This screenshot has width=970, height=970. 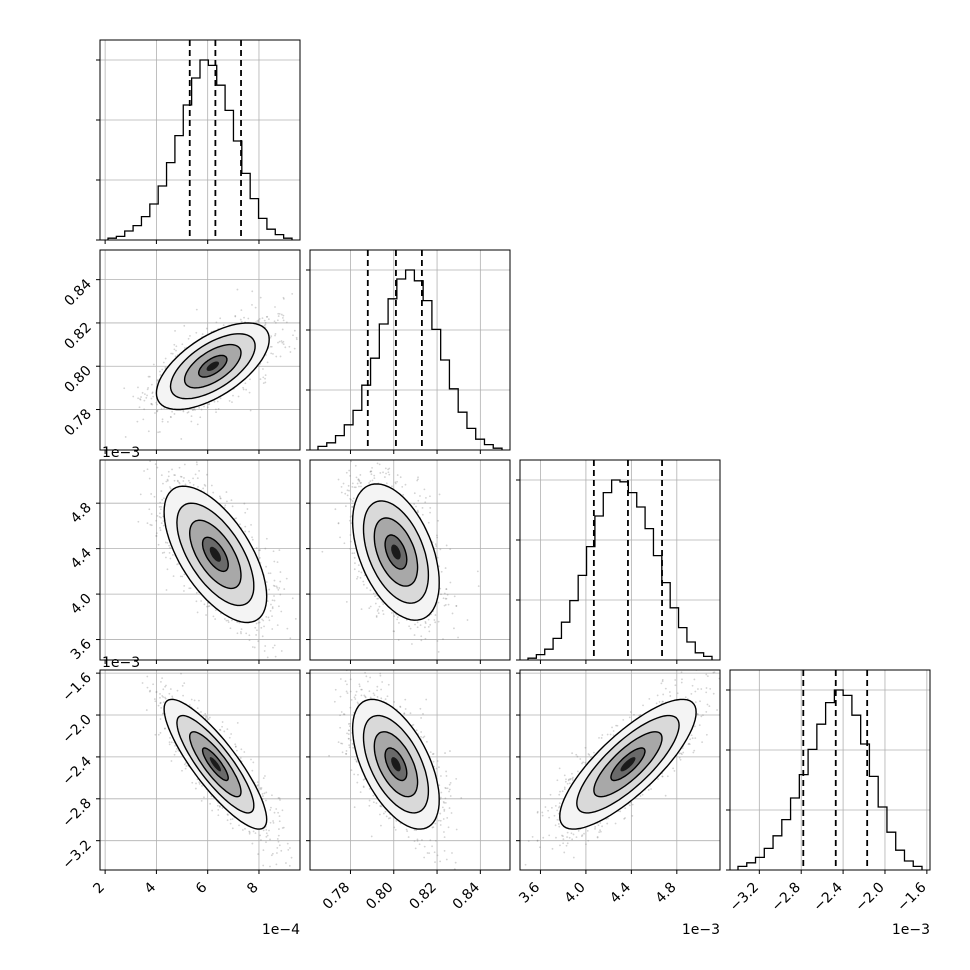 What do you see at coordinates (620, 569) in the screenshot?
I see `histogram-p3` at bounding box center [620, 569].